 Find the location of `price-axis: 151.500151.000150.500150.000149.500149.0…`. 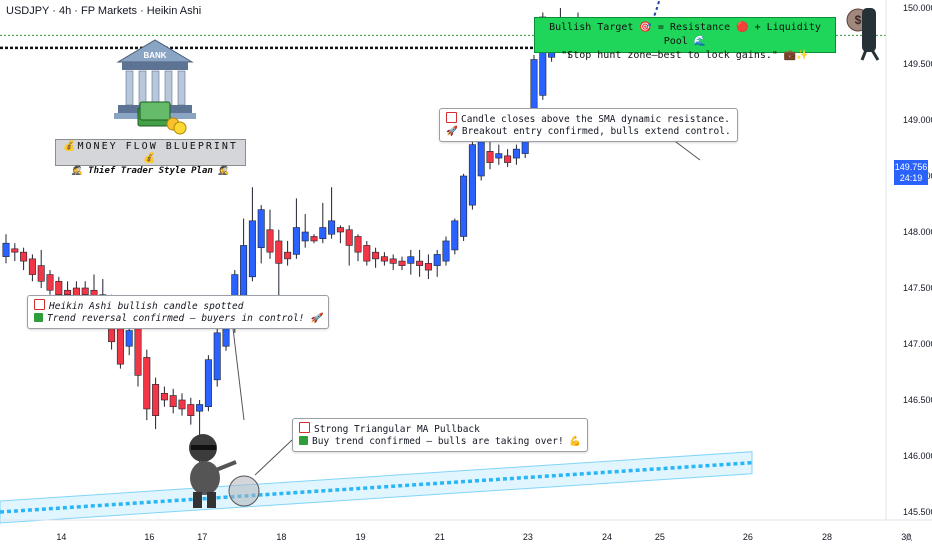

price-axis: 151.500151.000150.500150.000149.500149.0… is located at coordinates (908, 260).